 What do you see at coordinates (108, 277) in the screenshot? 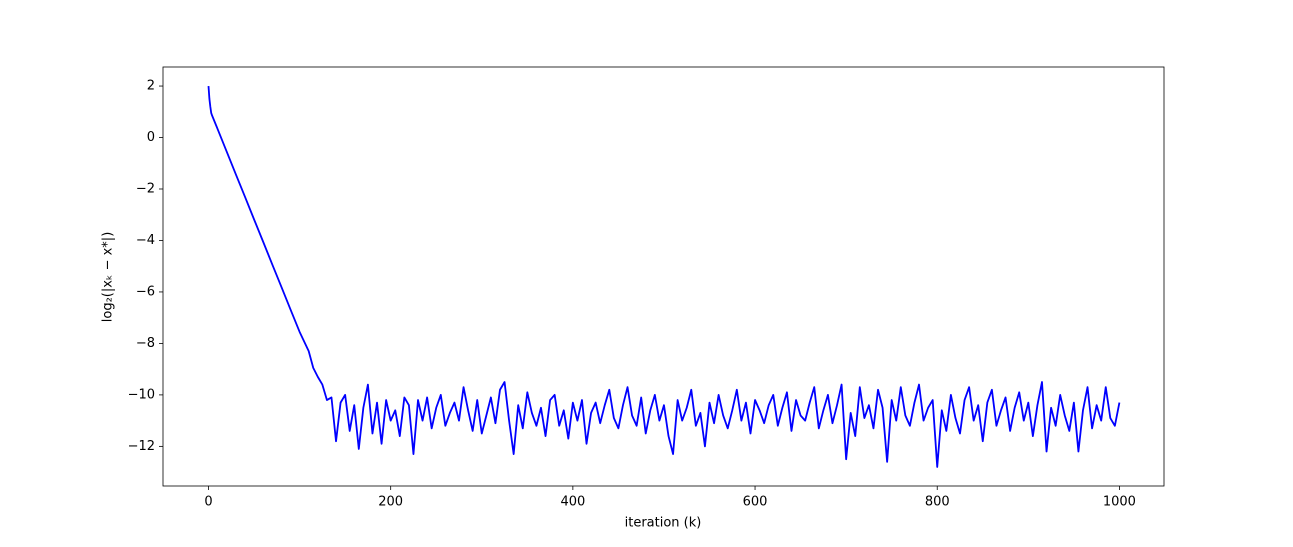
I see `y-axis-label: log₂(|xₖ − x*|)` at bounding box center [108, 277].